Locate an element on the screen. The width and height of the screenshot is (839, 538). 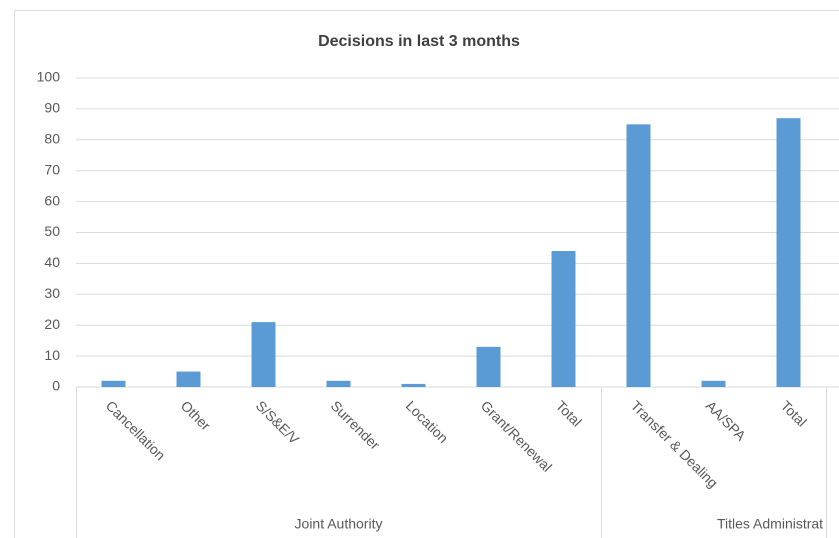
chart-title: Decisions in last 3 months is located at coordinates (419, 41).